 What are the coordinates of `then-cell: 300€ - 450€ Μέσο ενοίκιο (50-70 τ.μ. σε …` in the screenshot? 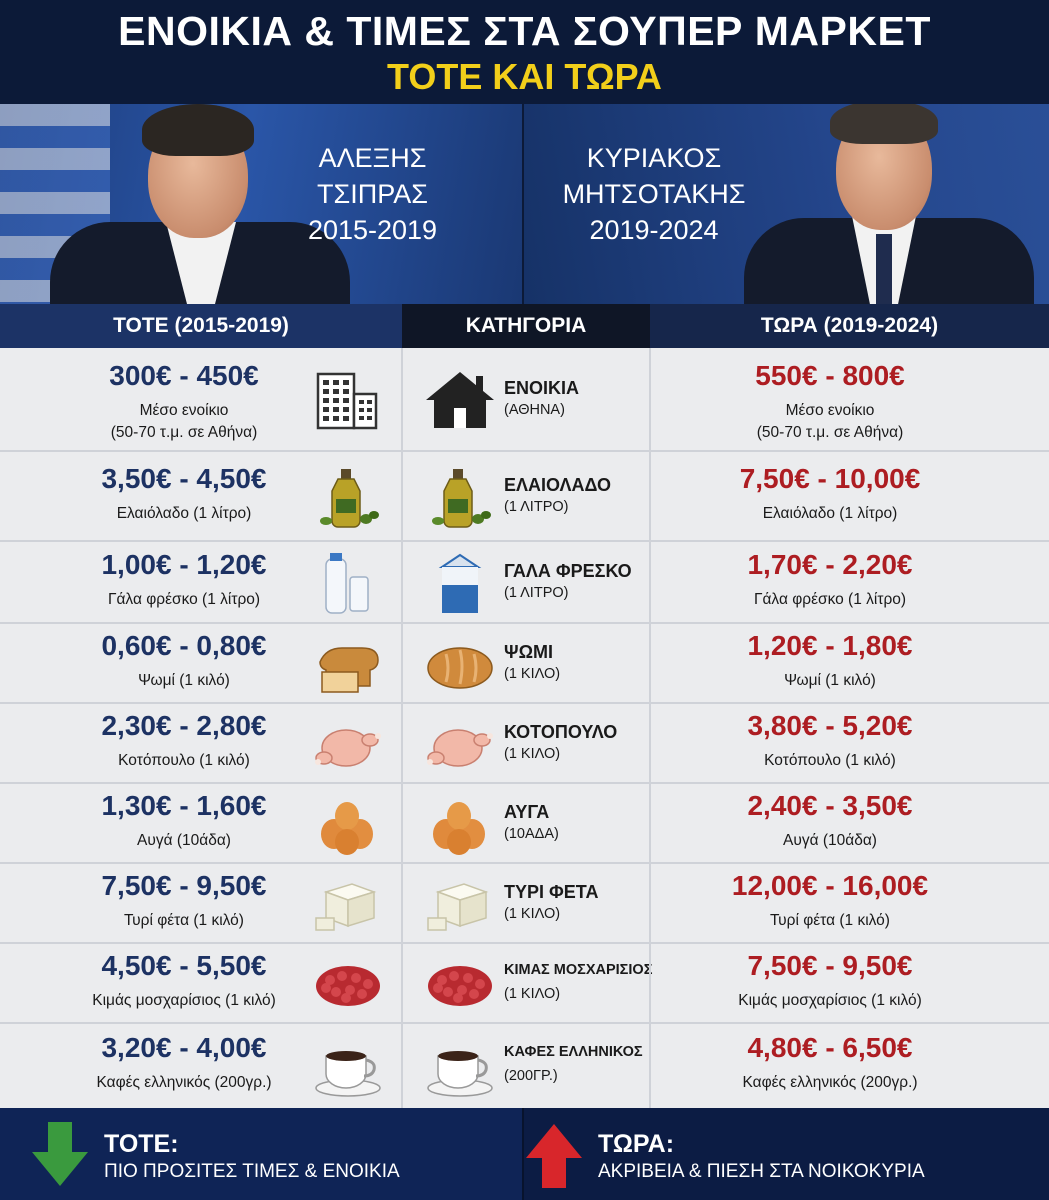 It's located at (201, 399).